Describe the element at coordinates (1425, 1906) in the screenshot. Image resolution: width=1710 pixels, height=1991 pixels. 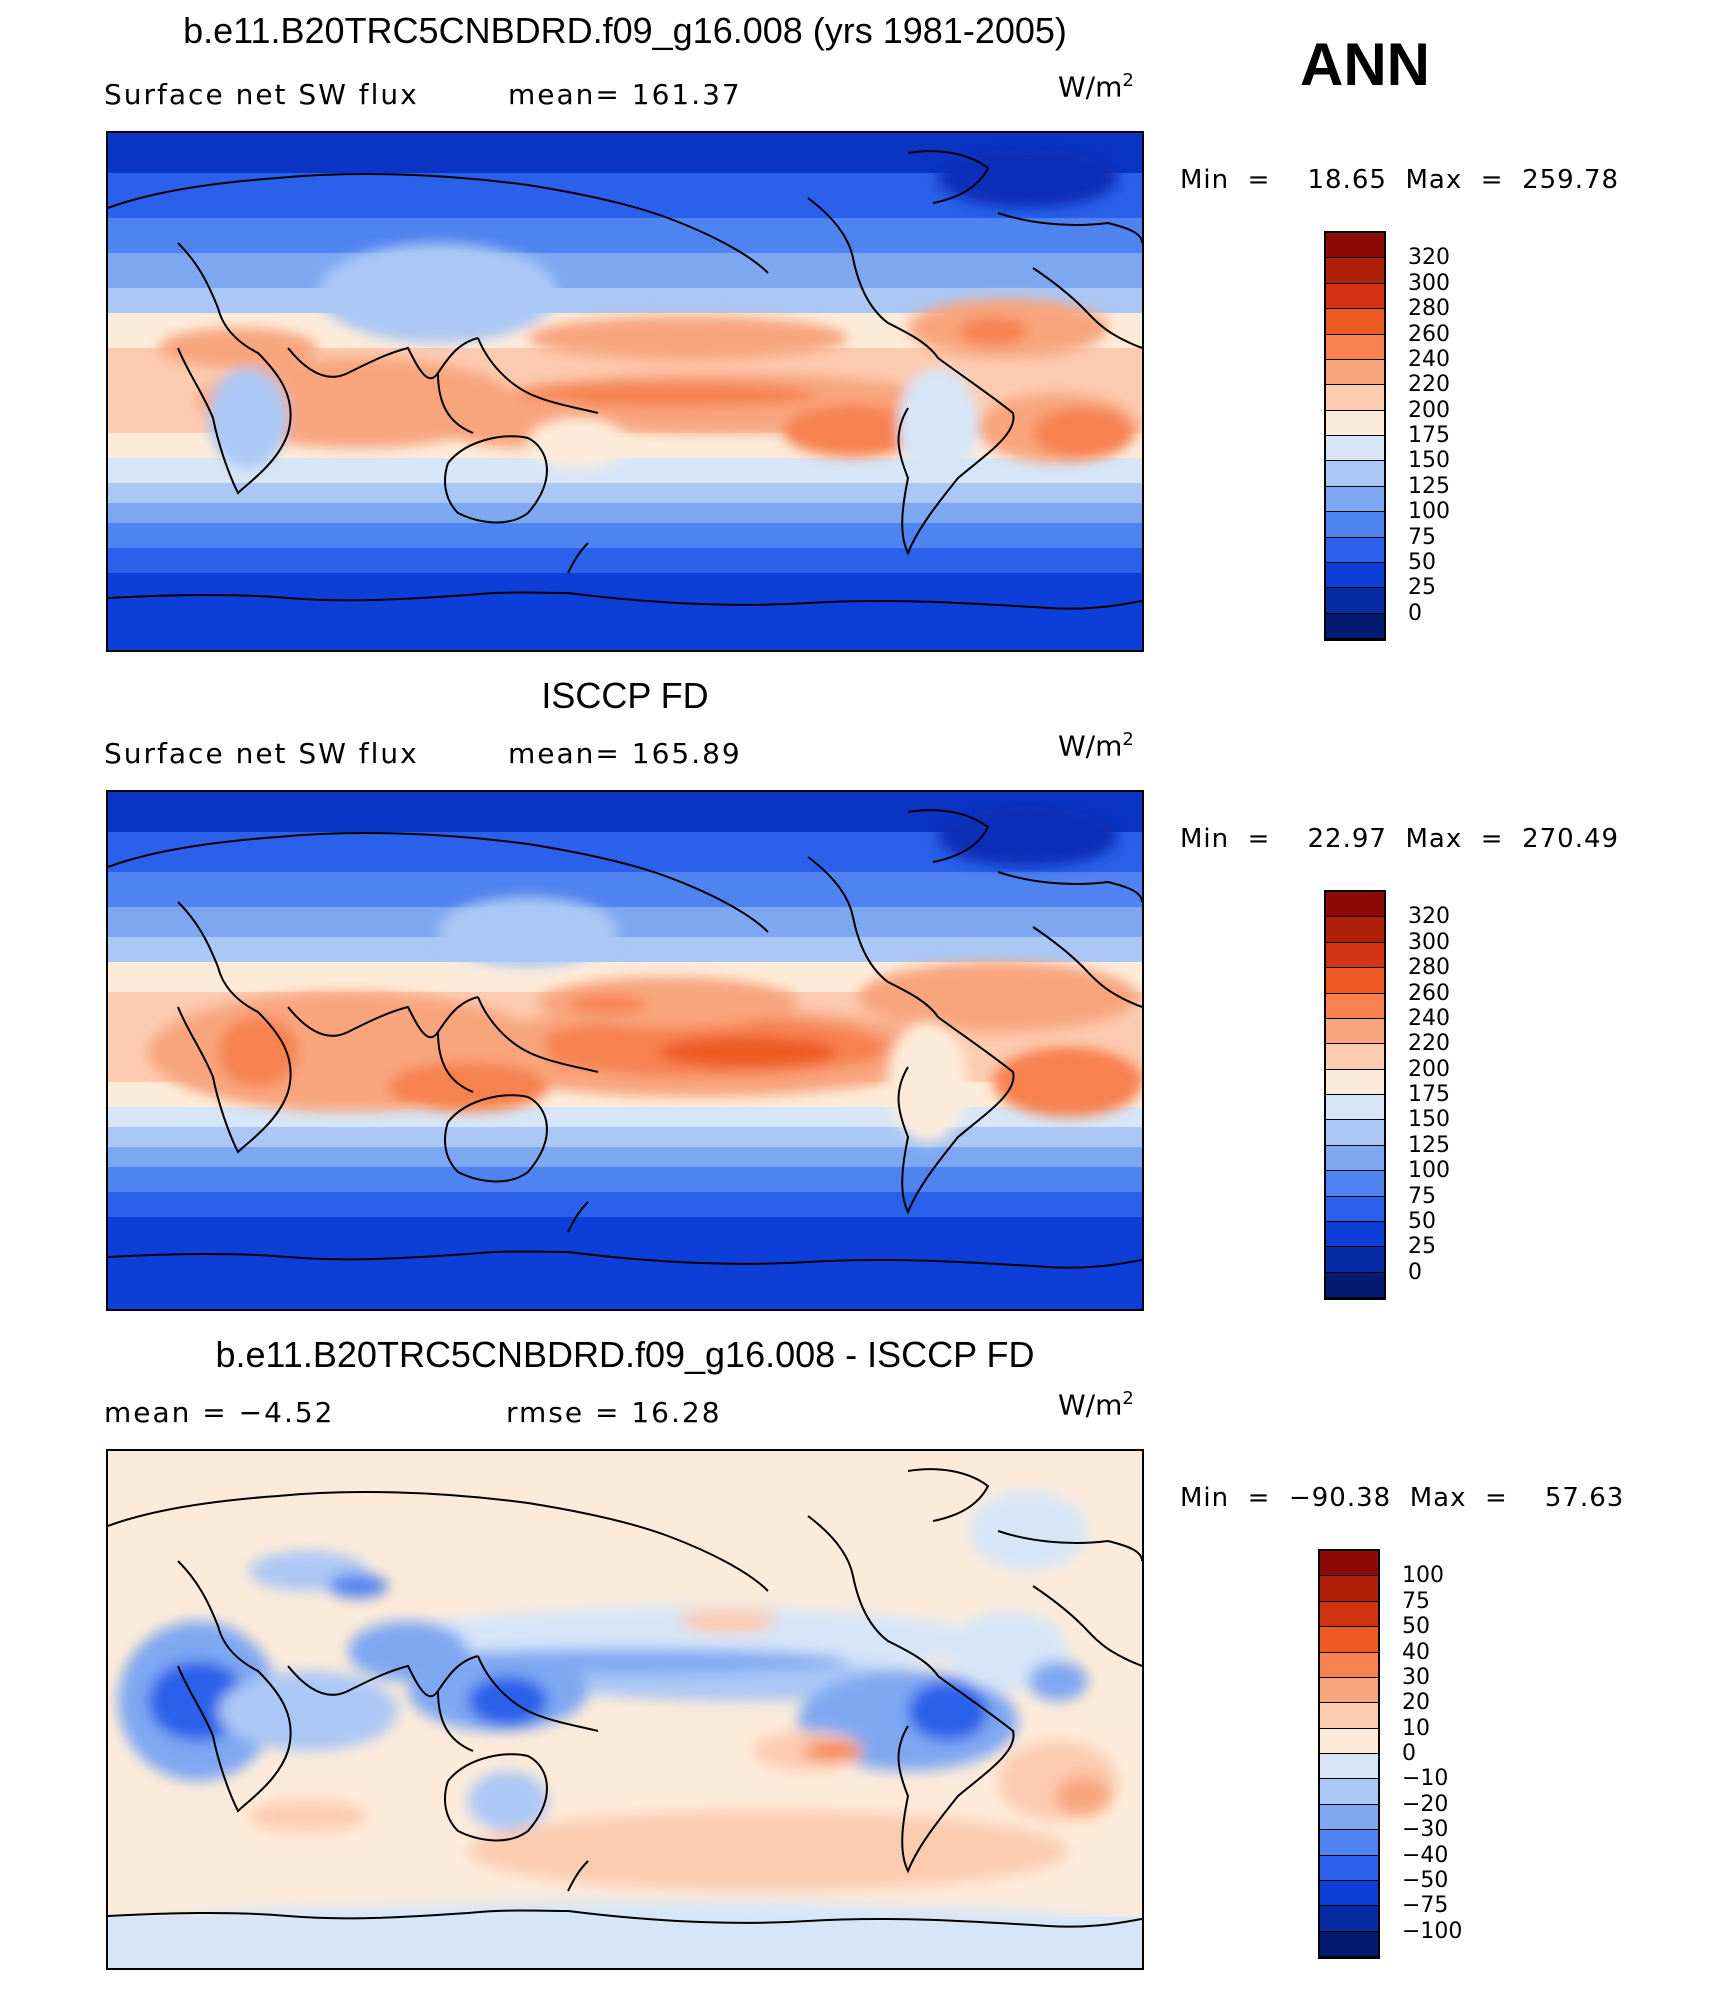
I see `colorbar-tick-label: −75` at that location.